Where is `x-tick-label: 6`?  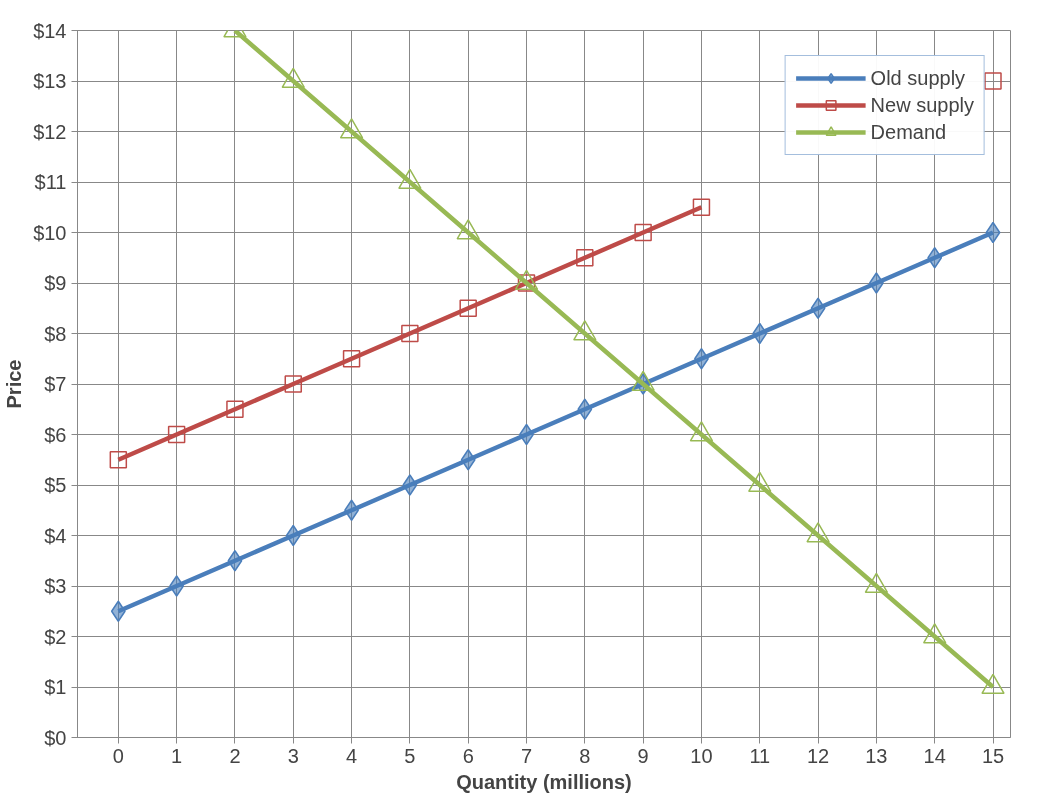 x-tick-label: 6 is located at coordinates (468, 755).